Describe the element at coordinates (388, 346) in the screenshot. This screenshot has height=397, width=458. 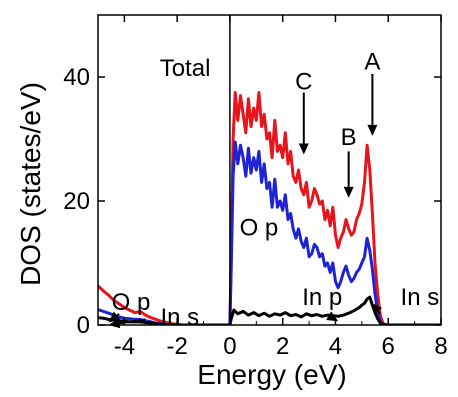
I see `x-tick-label: 6` at that location.